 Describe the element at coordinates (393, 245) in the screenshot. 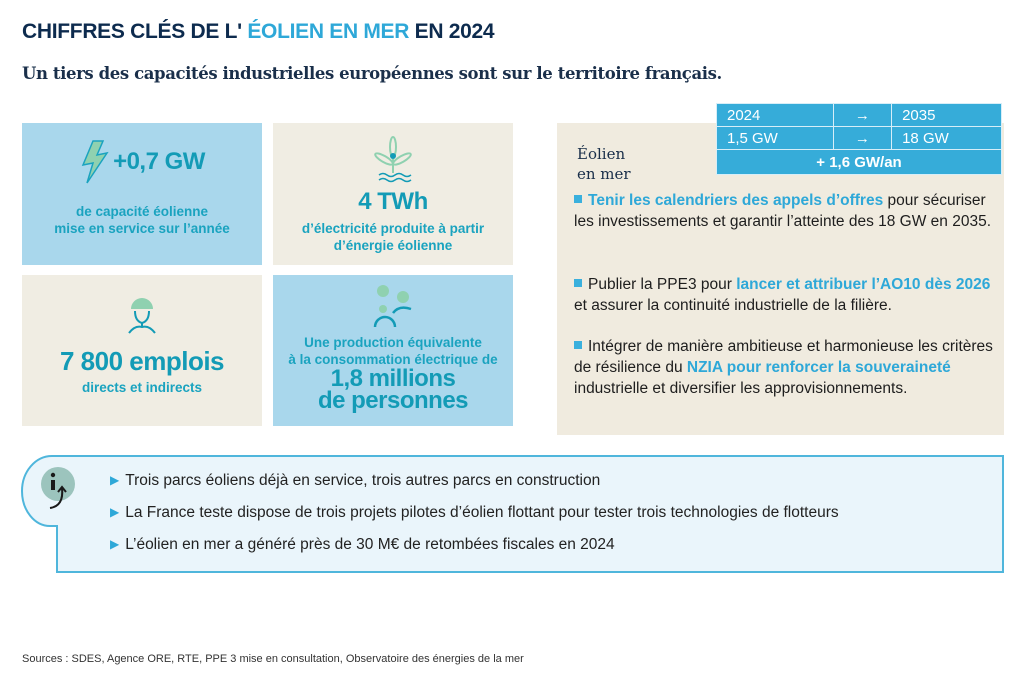

I see `card-text: d’énergie éolienne` at that location.